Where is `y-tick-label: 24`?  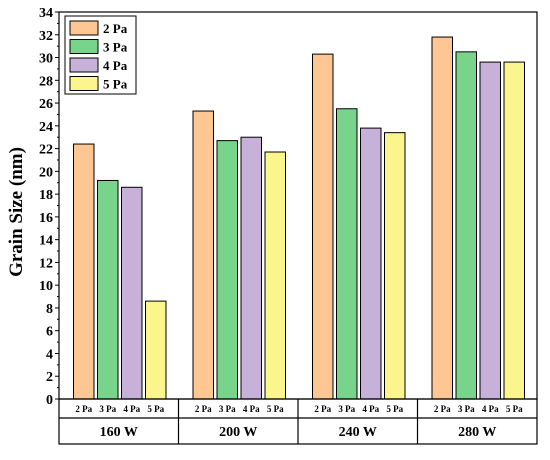 y-tick-label: 24 is located at coordinates (46, 127).